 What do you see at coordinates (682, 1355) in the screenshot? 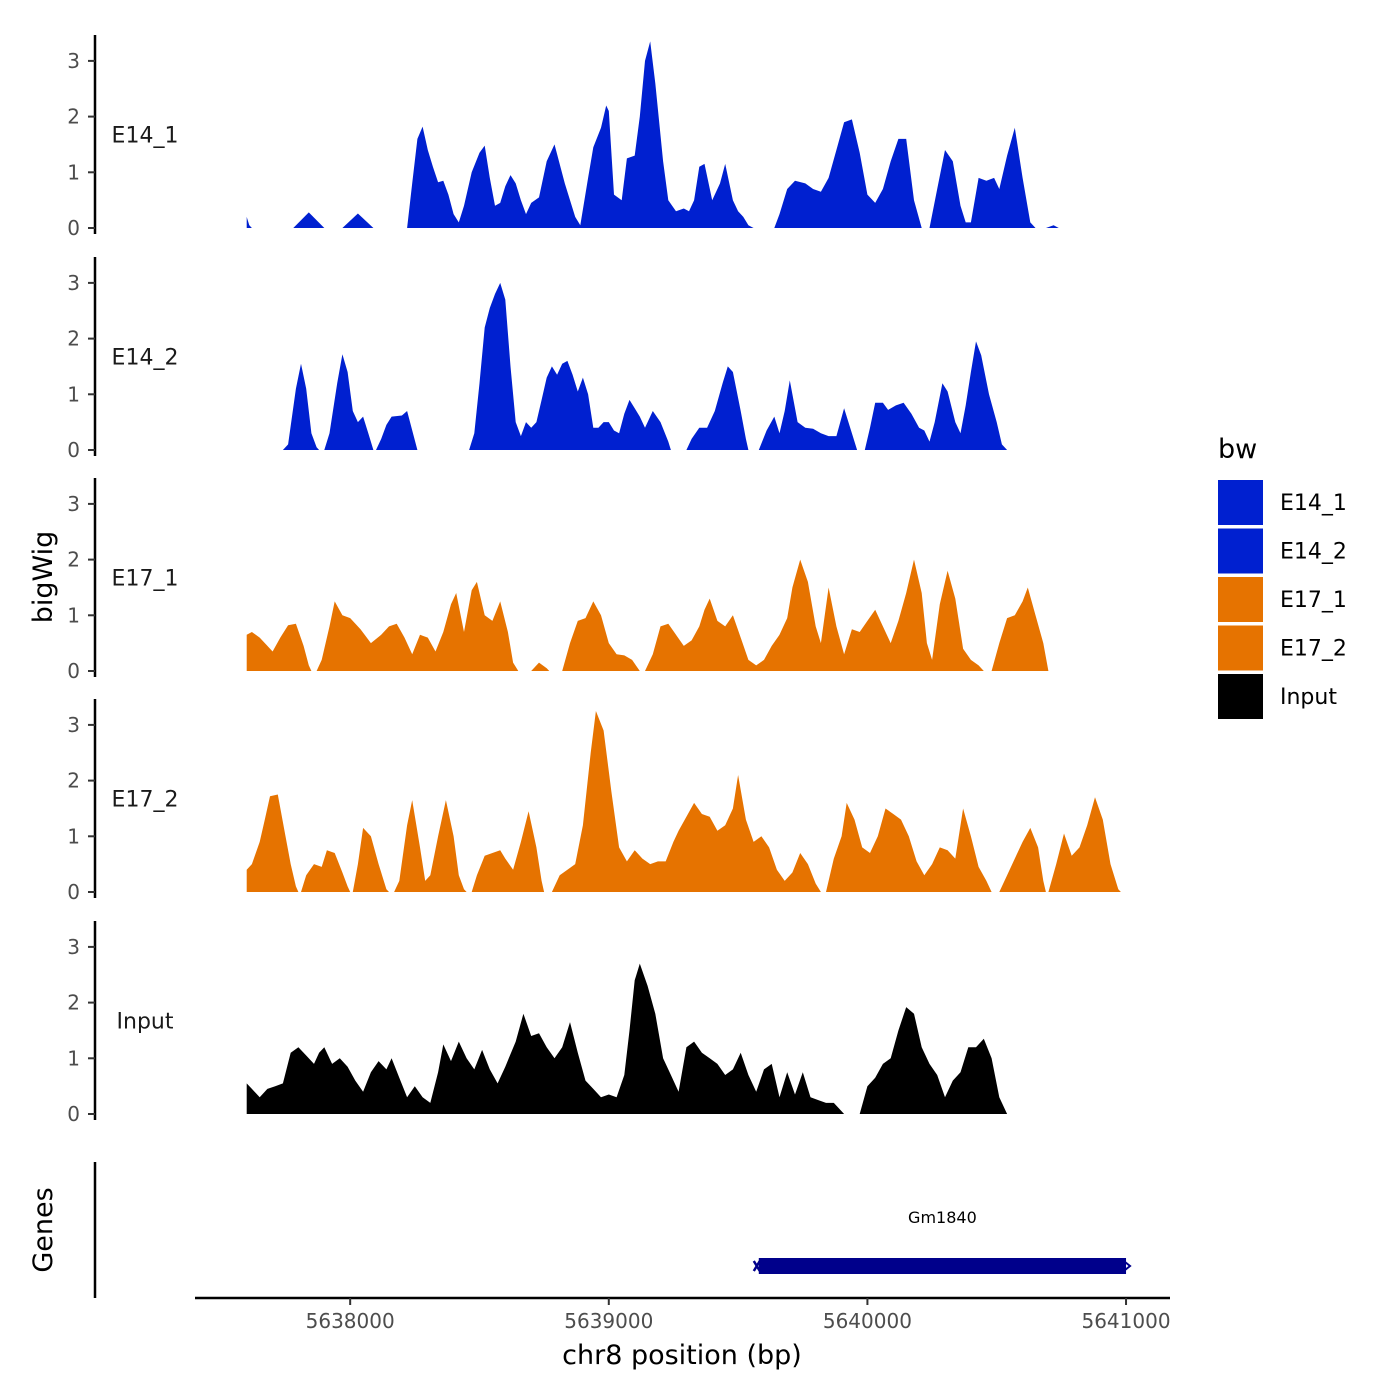
I see `x-axis-title: chr8 position (bp)` at bounding box center [682, 1355].